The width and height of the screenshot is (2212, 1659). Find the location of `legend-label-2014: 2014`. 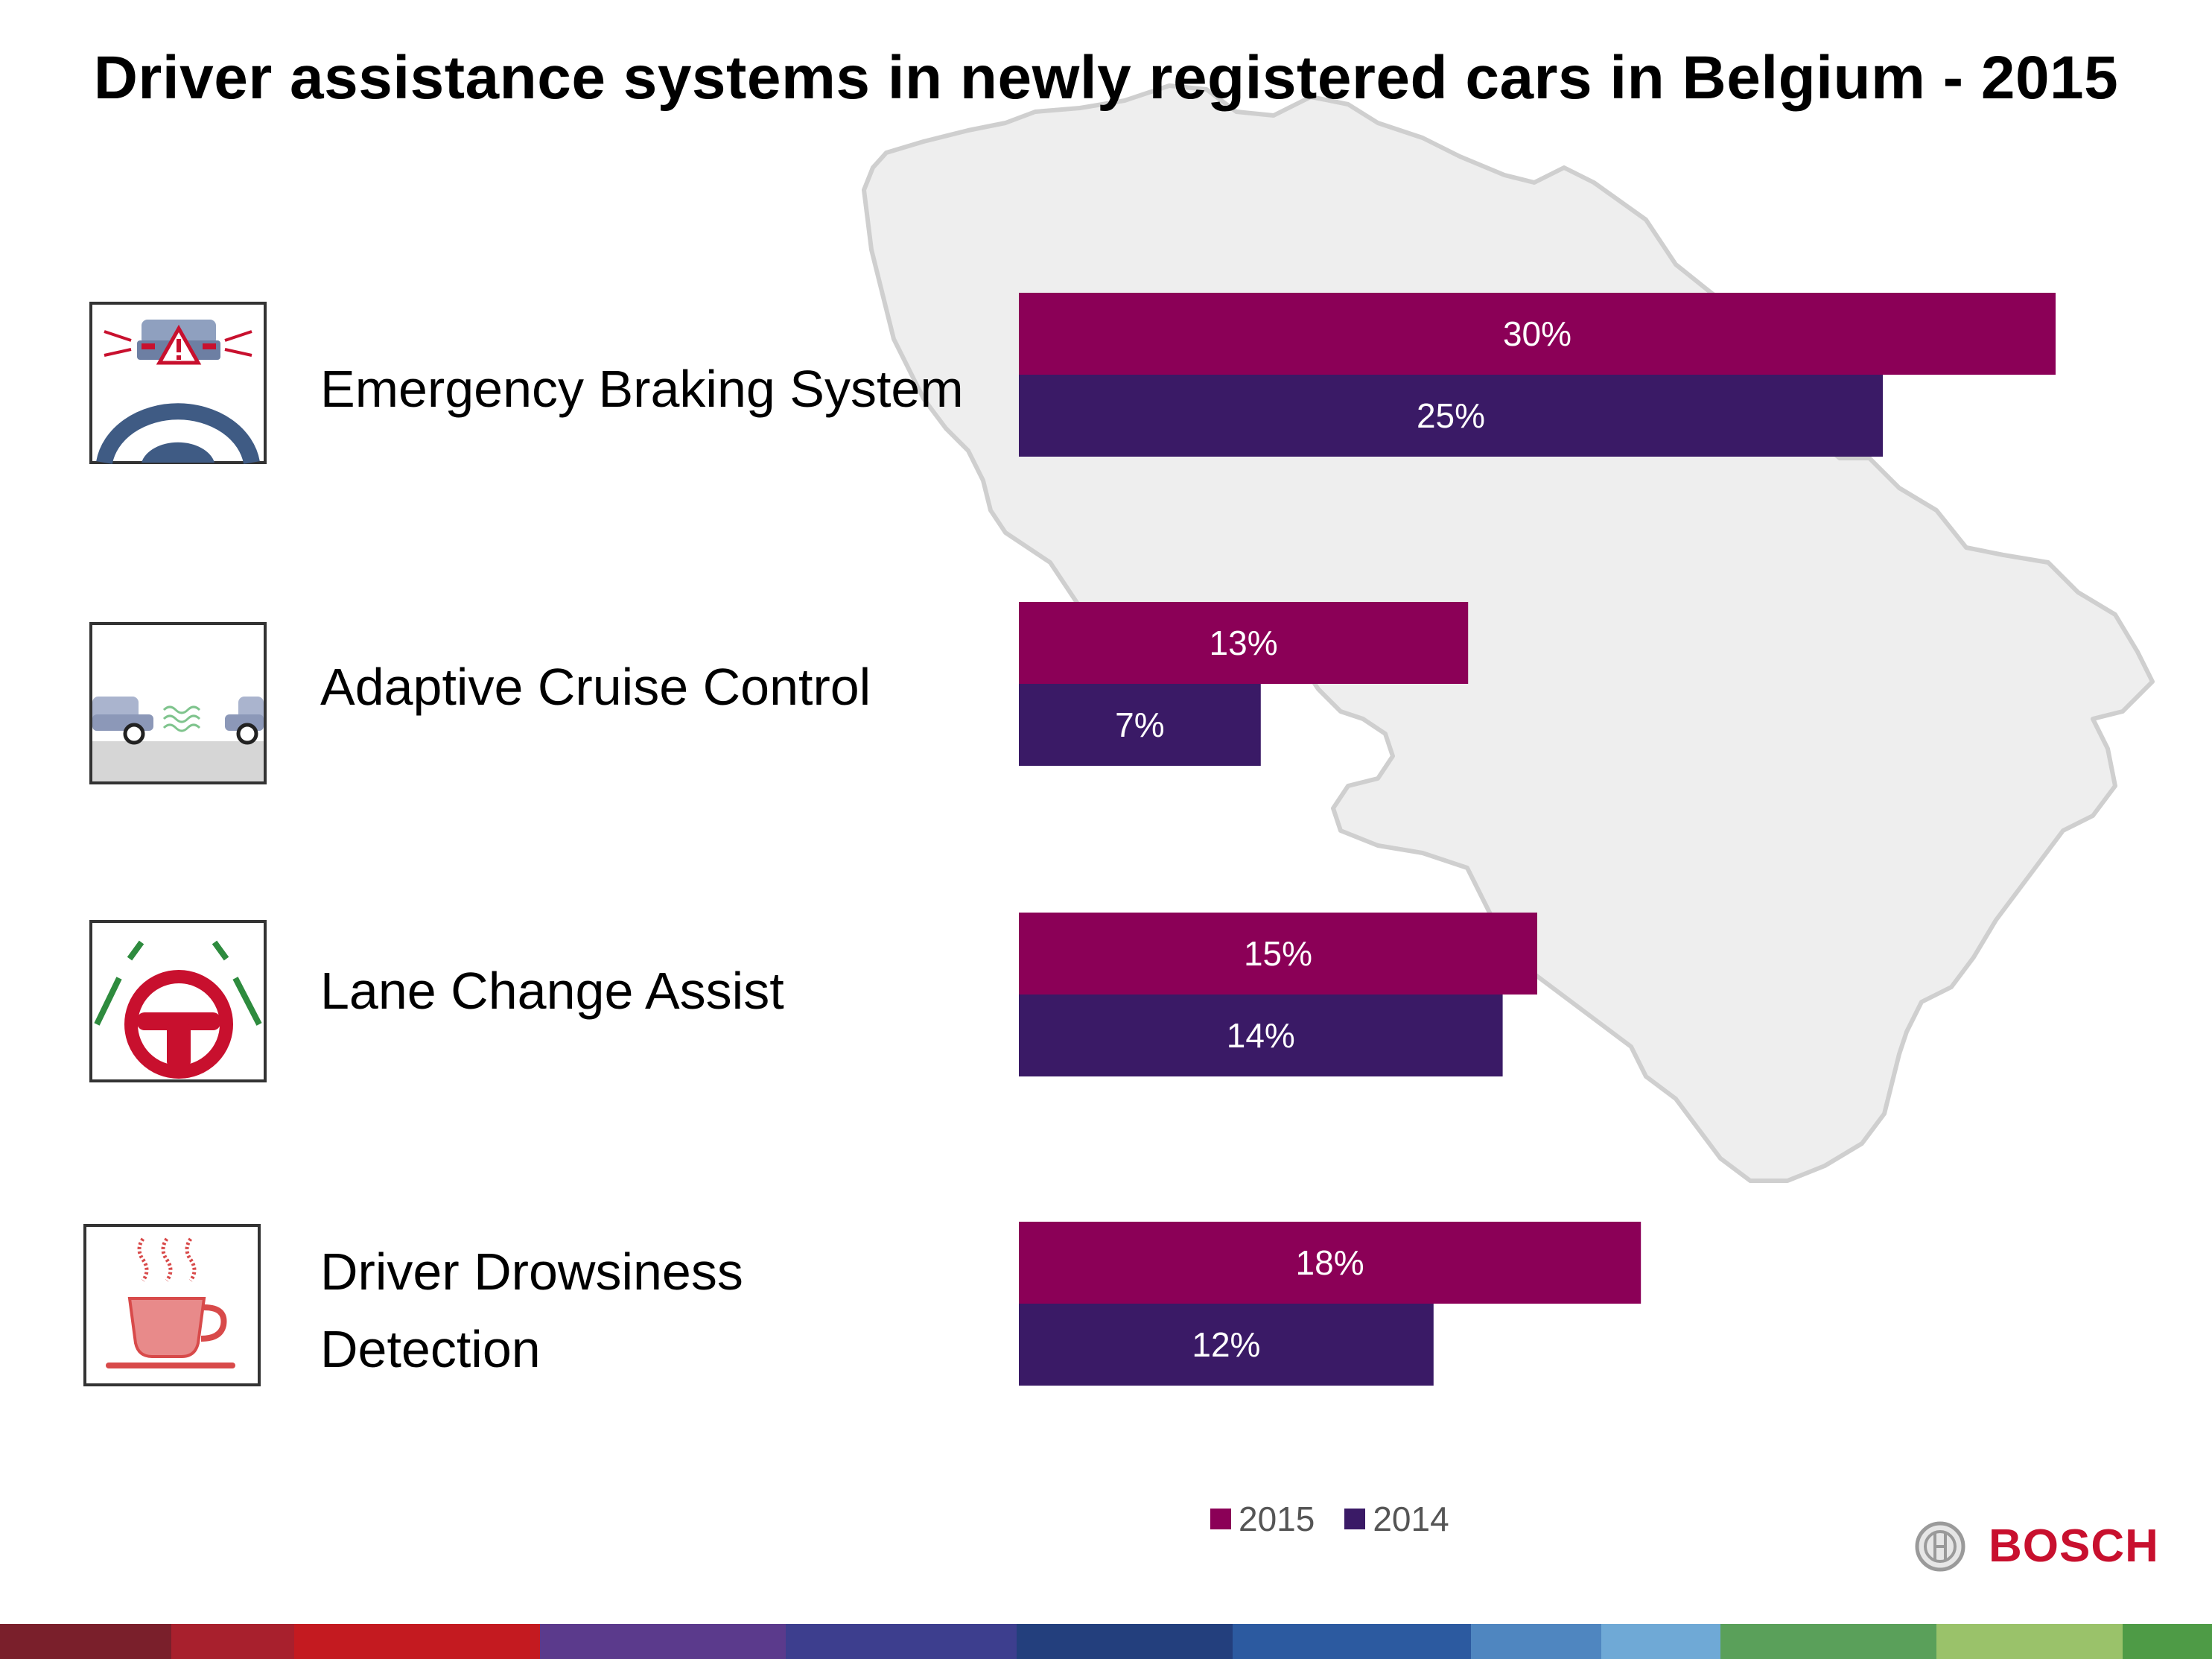

legend-label-2014: 2014 is located at coordinates (1411, 1519).